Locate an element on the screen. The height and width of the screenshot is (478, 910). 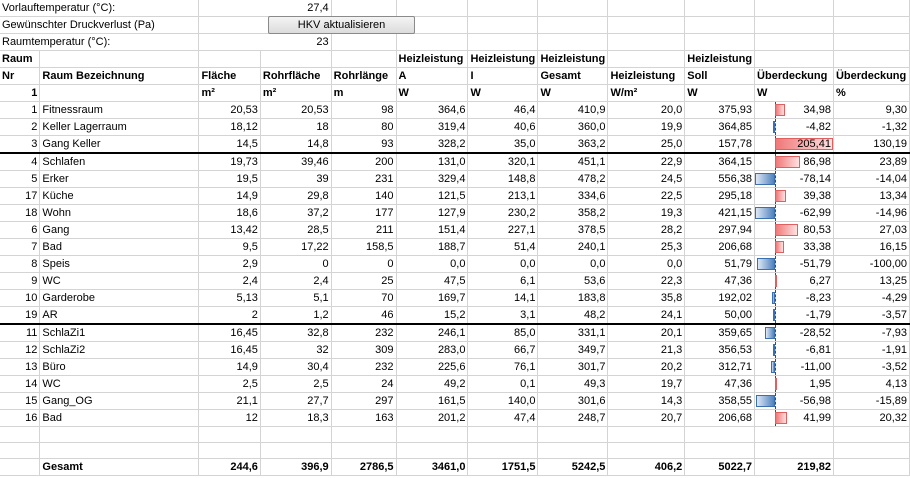
room-hl_m2: 0,0 is located at coordinates (646, 264).